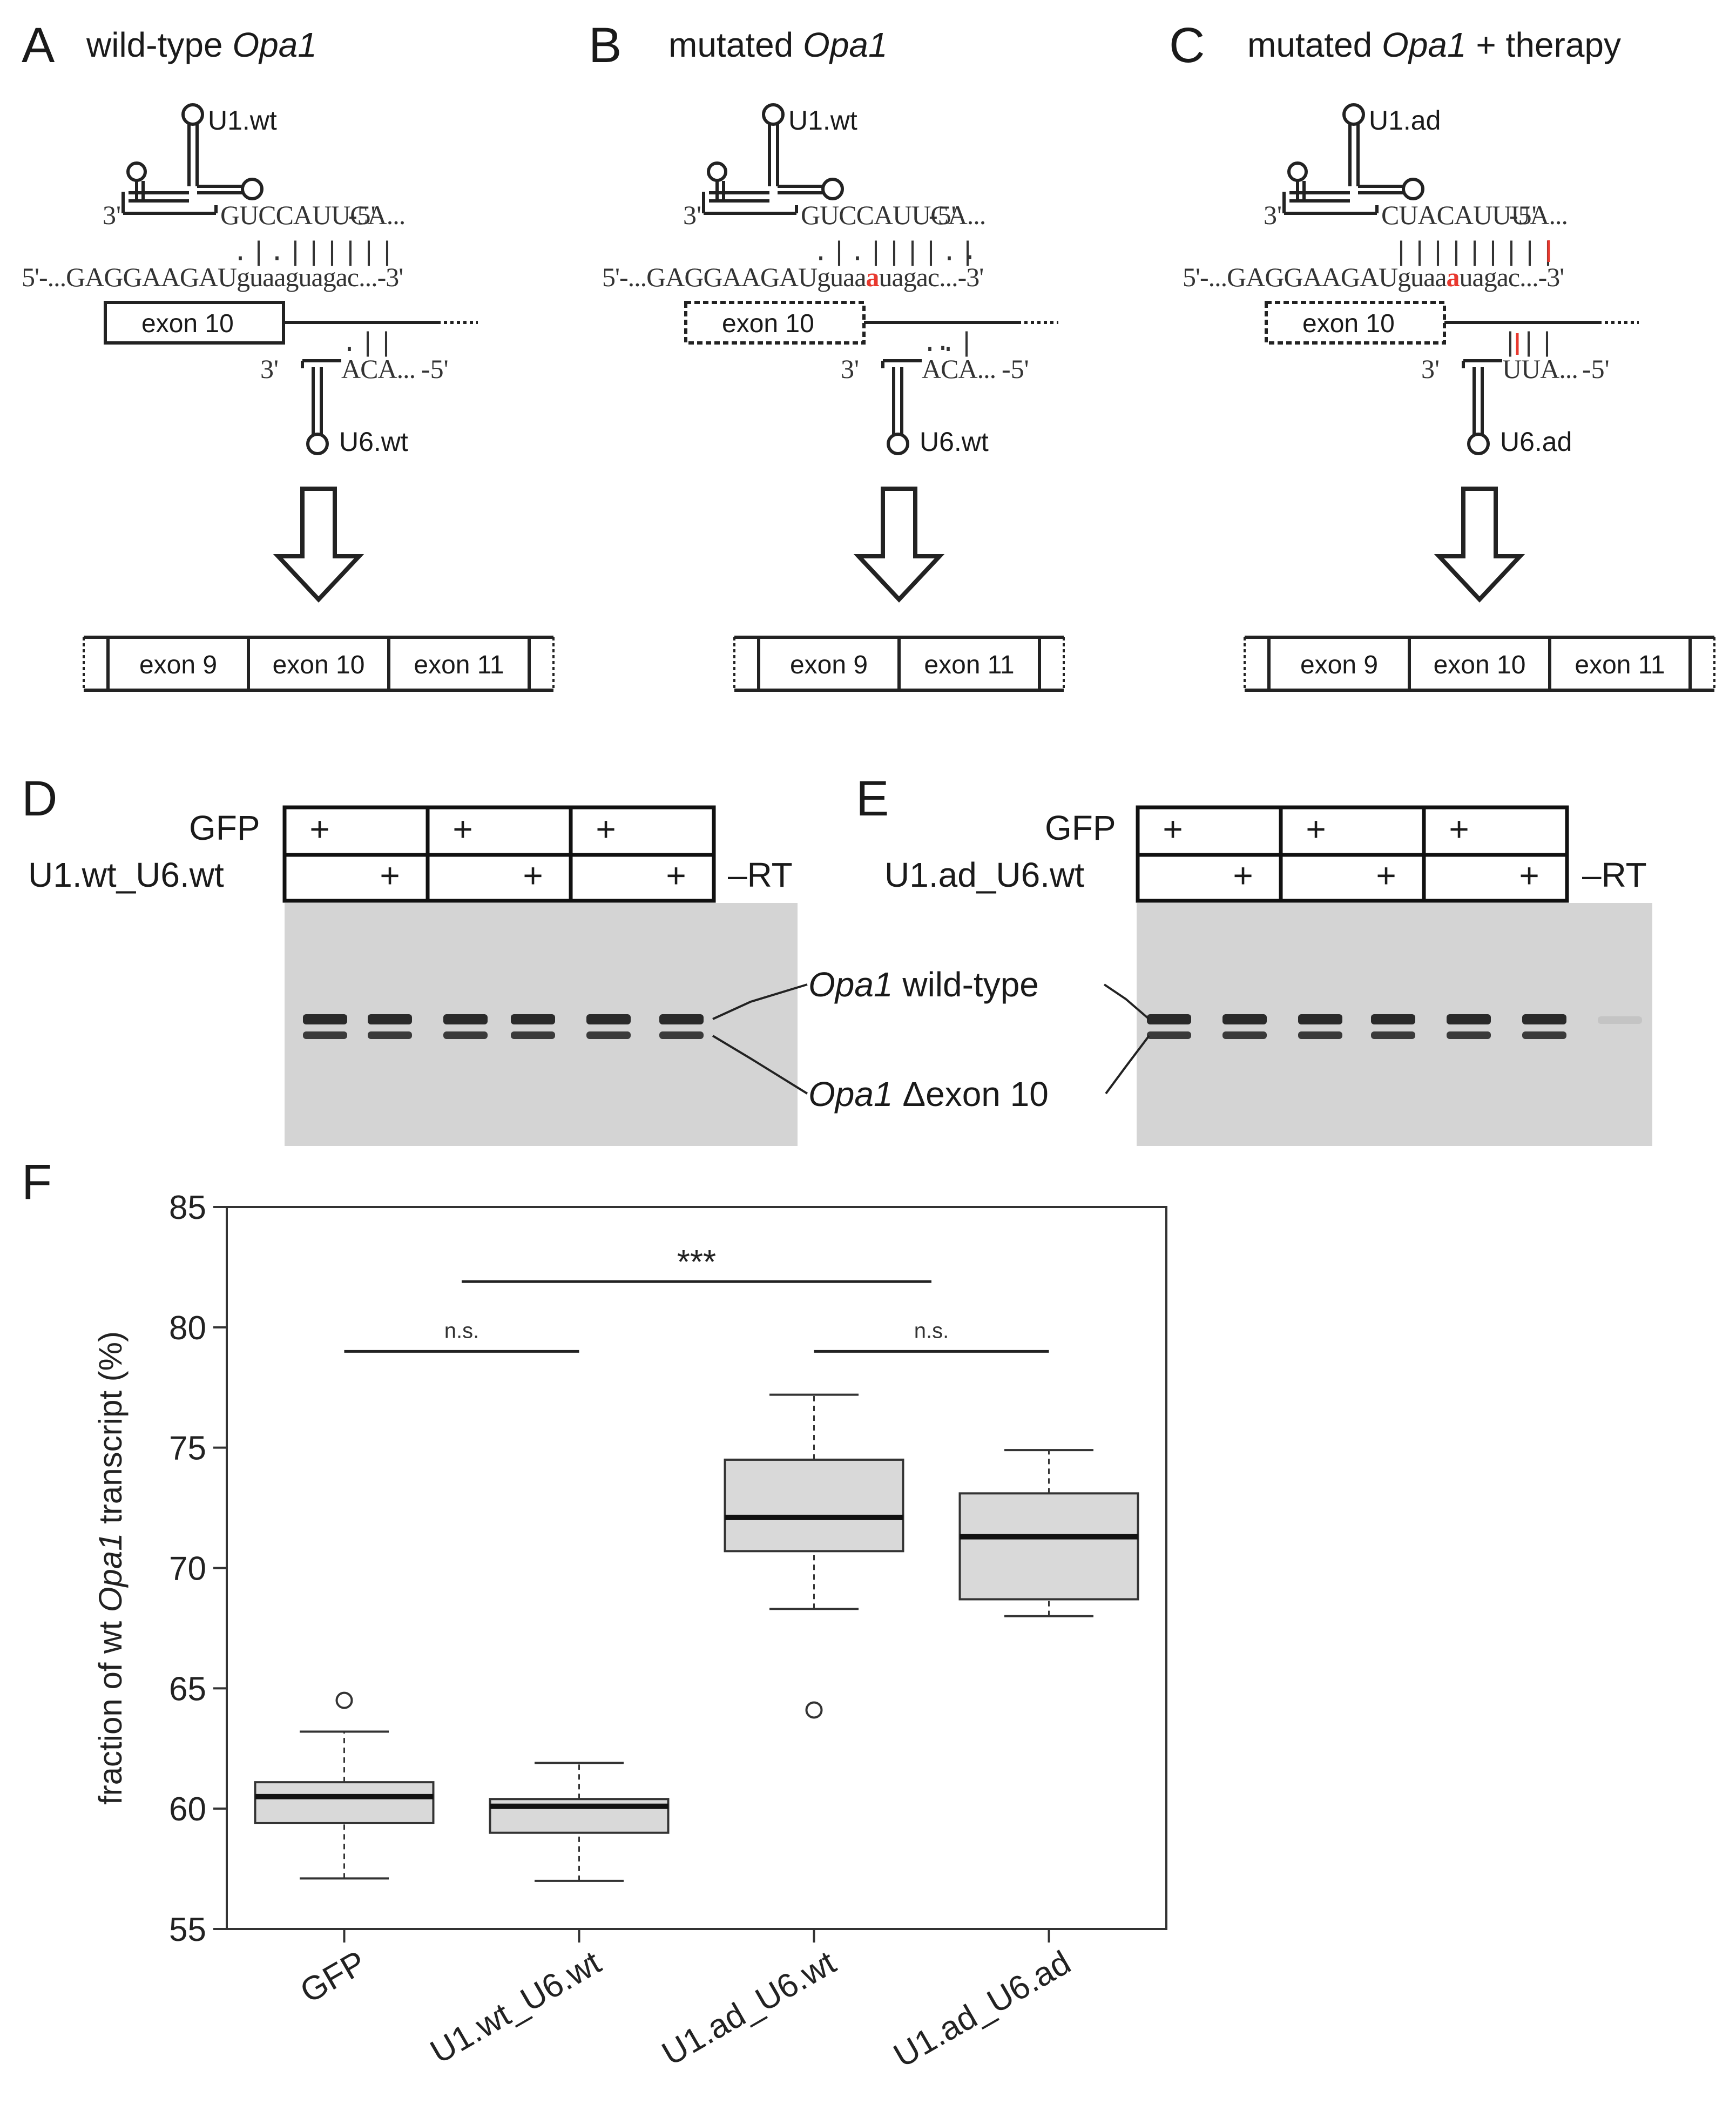  I want to click on x-tick-label: U1.ad_U6.ad, so click(982, 2009).